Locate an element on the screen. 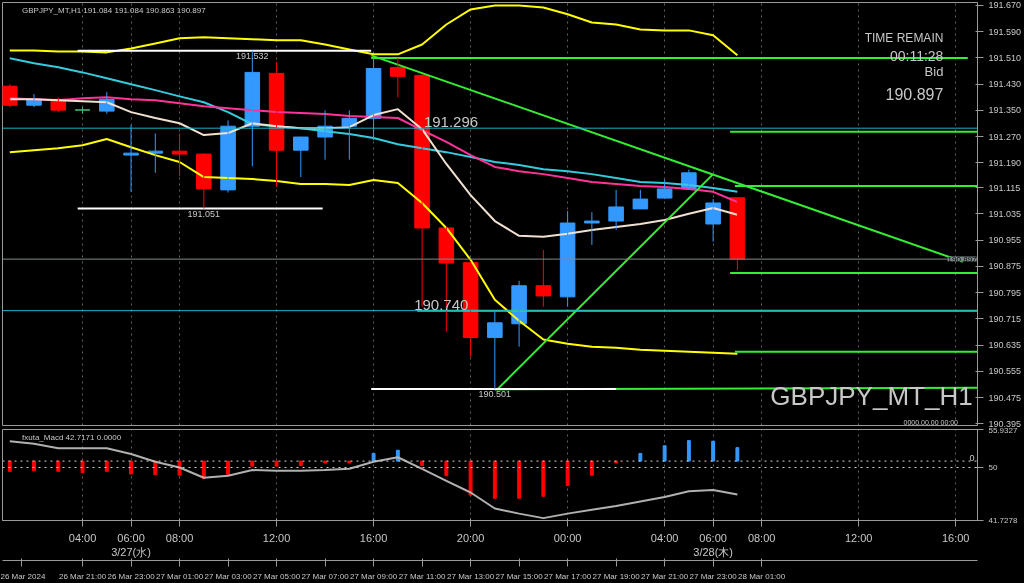  annotation: 190.501 is located at coordinates (495, 394).